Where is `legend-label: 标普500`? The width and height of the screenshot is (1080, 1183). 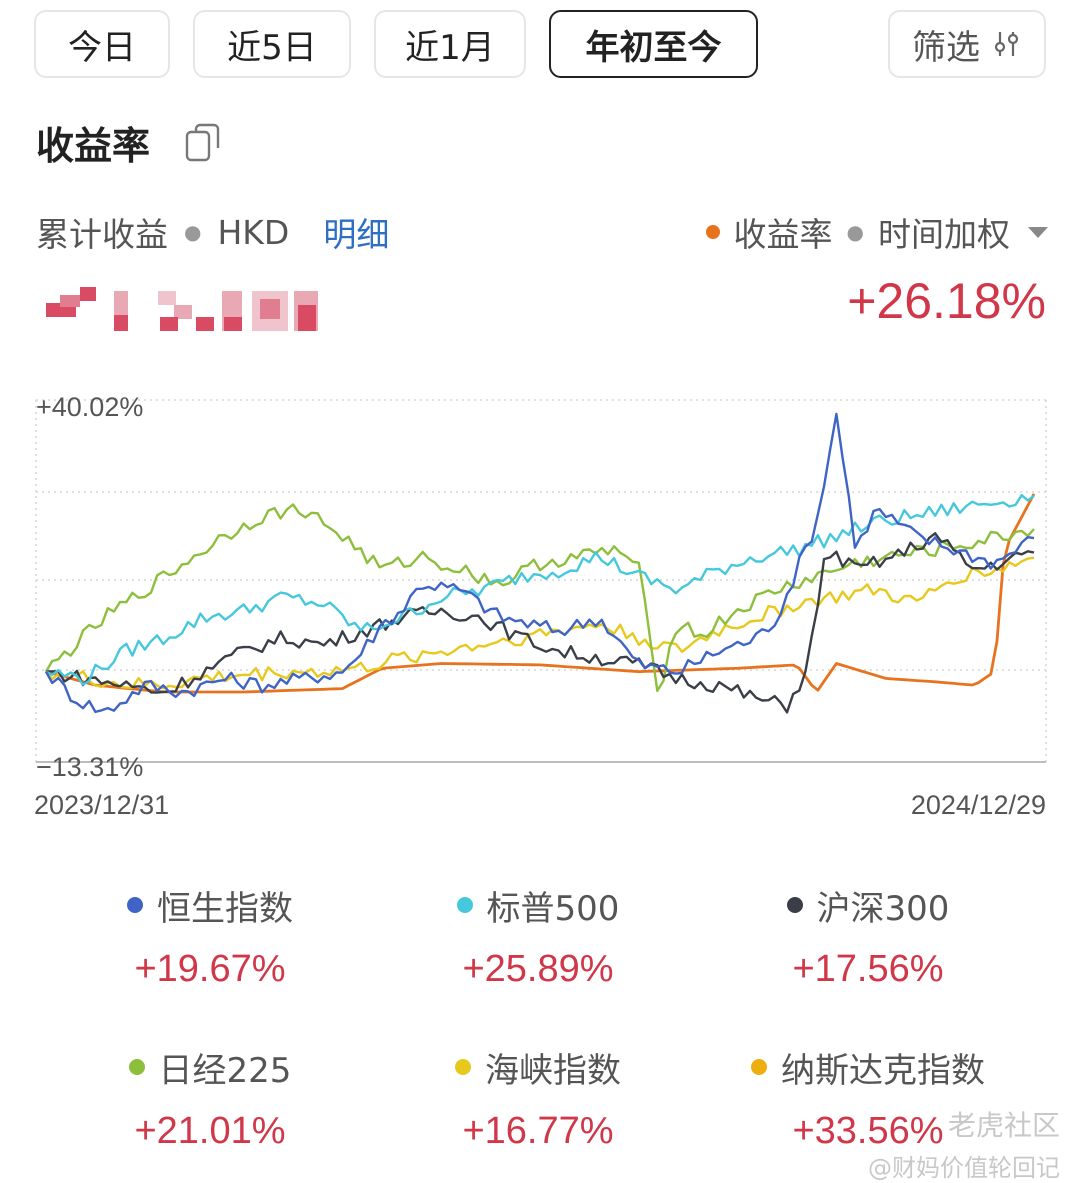
legend-label: 标普500 is located at coordinates (553, 908).